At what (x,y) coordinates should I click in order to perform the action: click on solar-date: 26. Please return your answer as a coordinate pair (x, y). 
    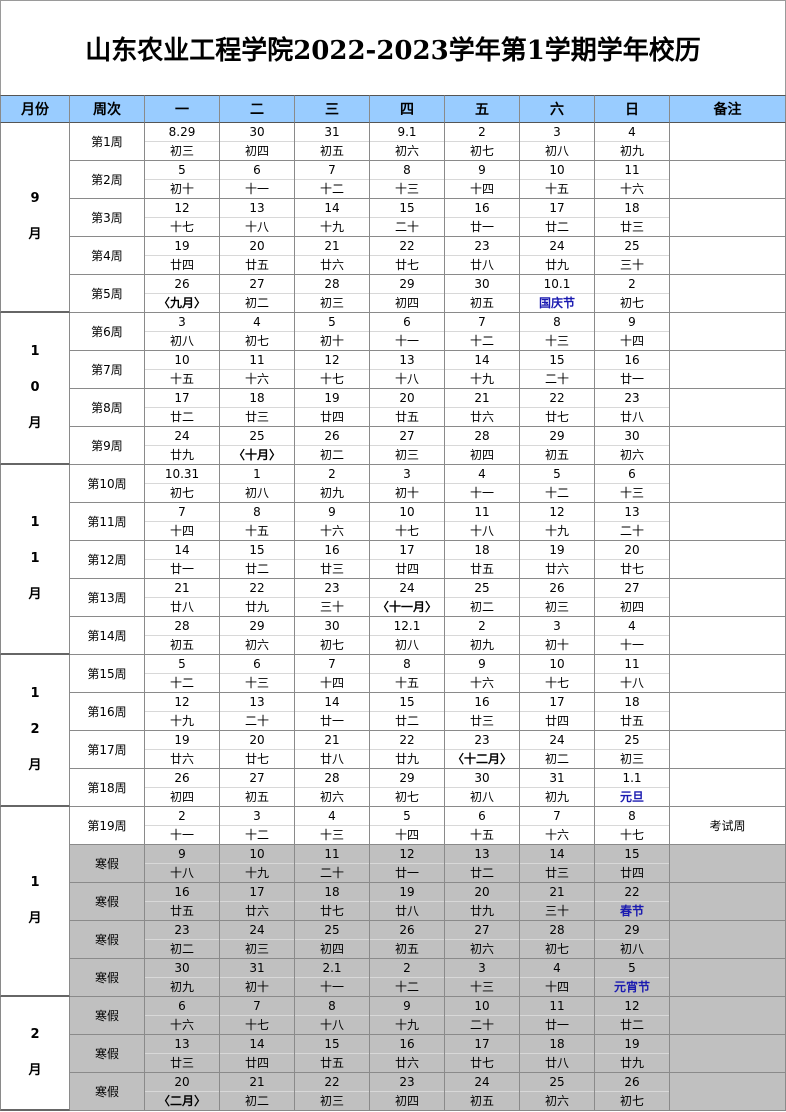
    Looking at the image, I should click on (632, 1082).